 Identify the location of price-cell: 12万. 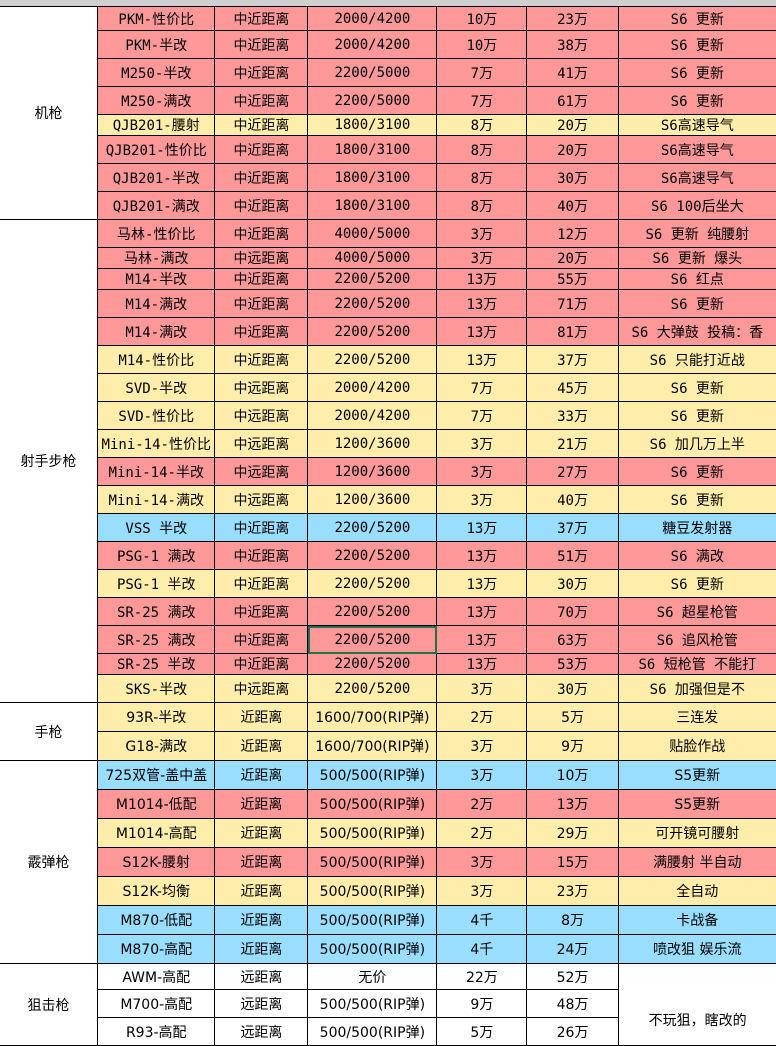
(572, 233).